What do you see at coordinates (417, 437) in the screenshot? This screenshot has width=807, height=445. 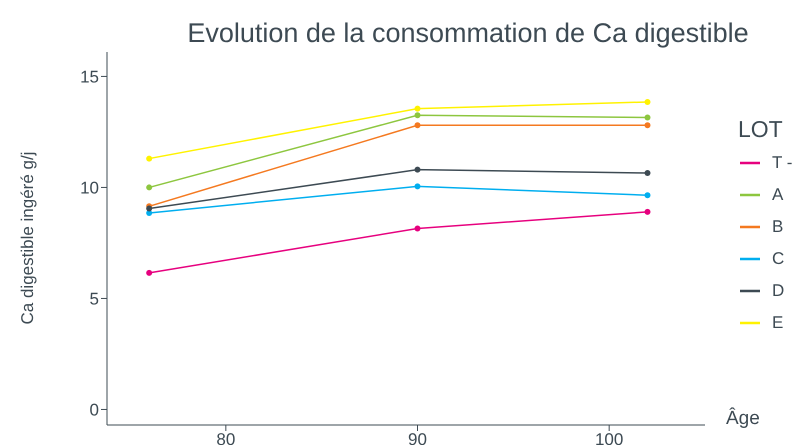 I see `x-tick-label: 90` at bounding box center [417, 437].